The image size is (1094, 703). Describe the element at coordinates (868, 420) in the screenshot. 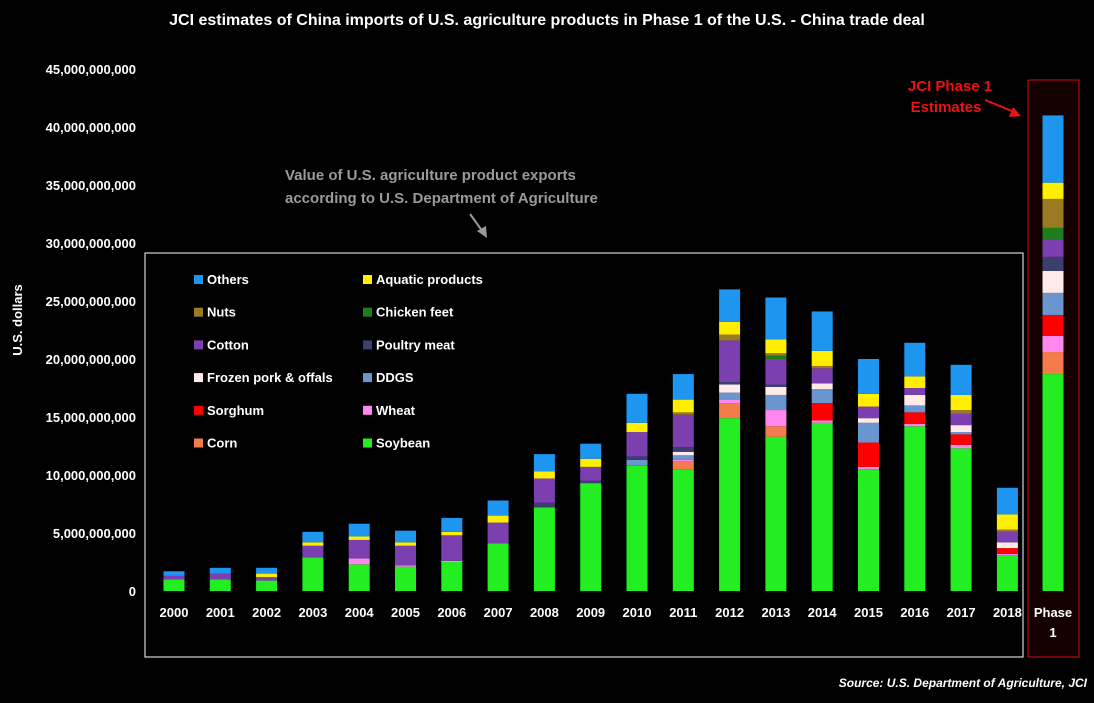

I see `bar-frozen-pork-and-offals-2015` at that location.